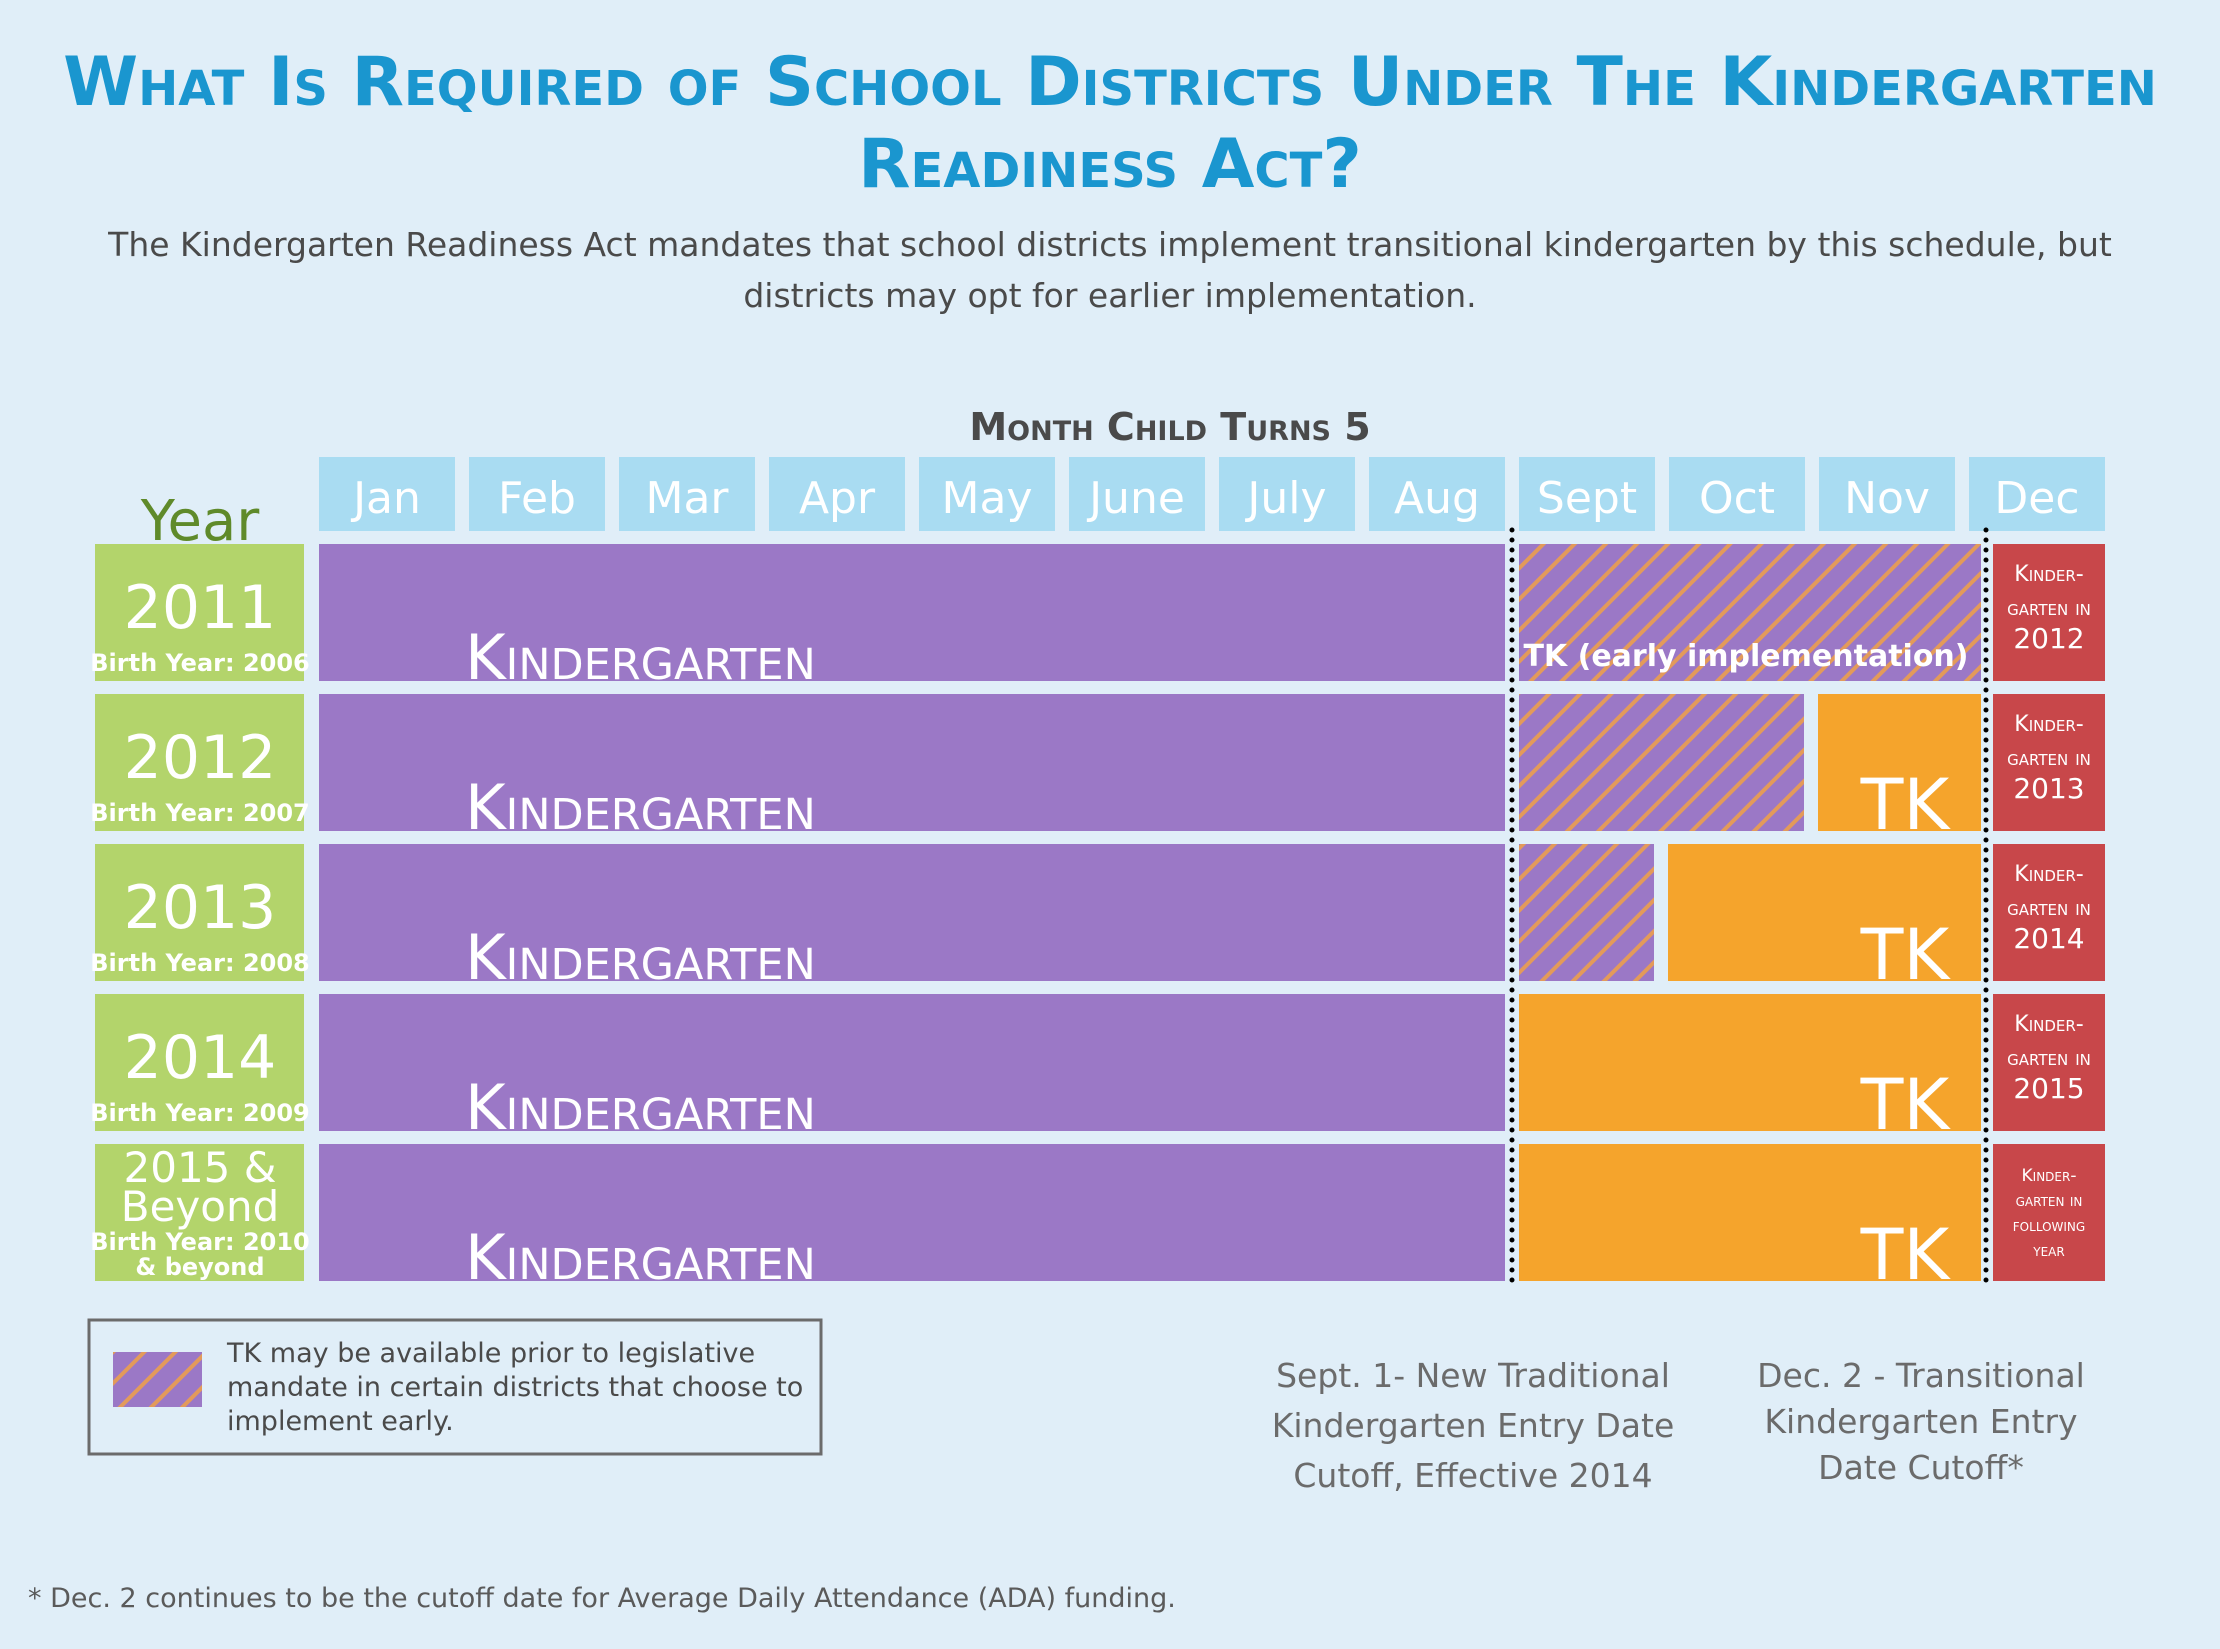 The image size is (2220, 1649). I want to click on year: 2013, so click(200, 908).